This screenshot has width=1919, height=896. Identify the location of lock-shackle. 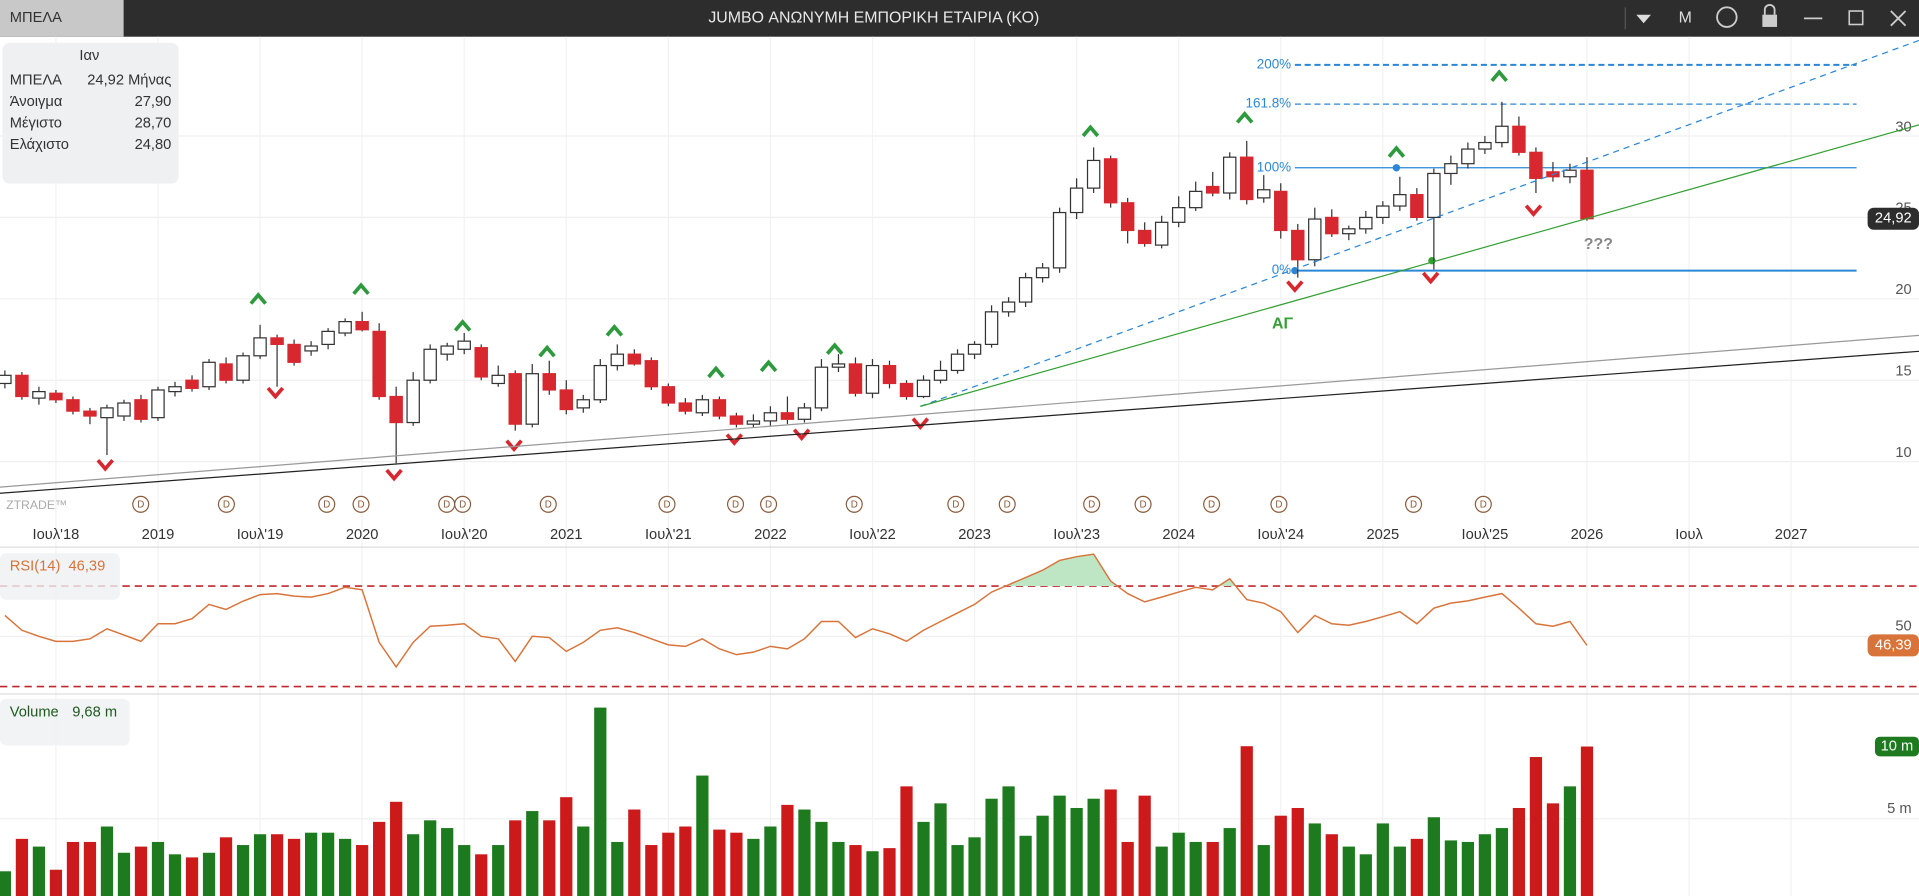
(1769, 9).